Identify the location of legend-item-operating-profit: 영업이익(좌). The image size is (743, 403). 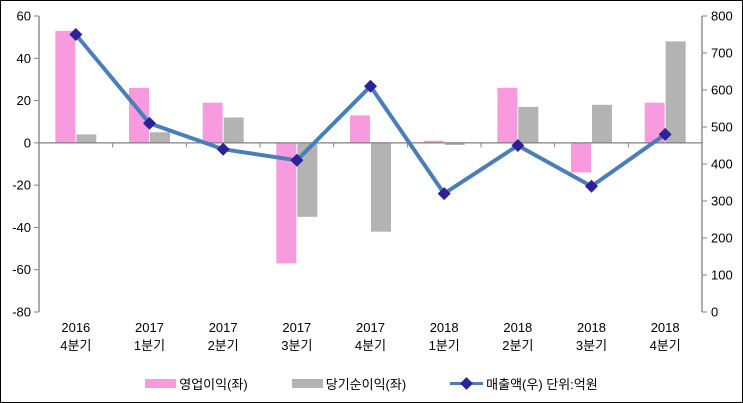
(196, 383).